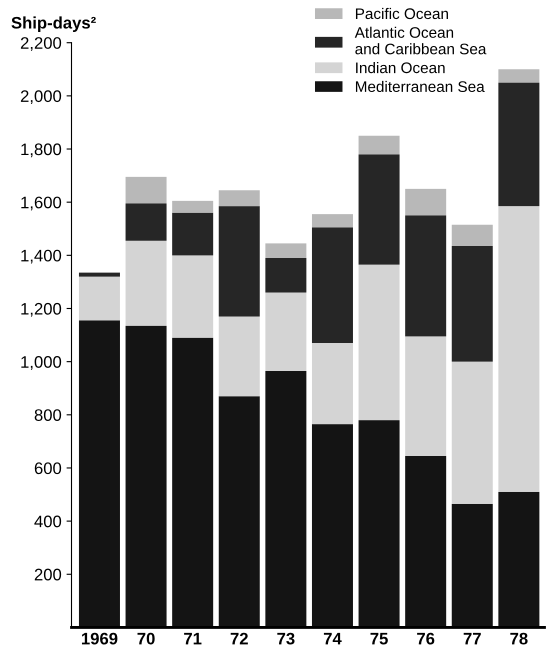 The height and width of the screenshot is (657, 550). I want to click on y-tick-label: 1,000, so click(41, 363).